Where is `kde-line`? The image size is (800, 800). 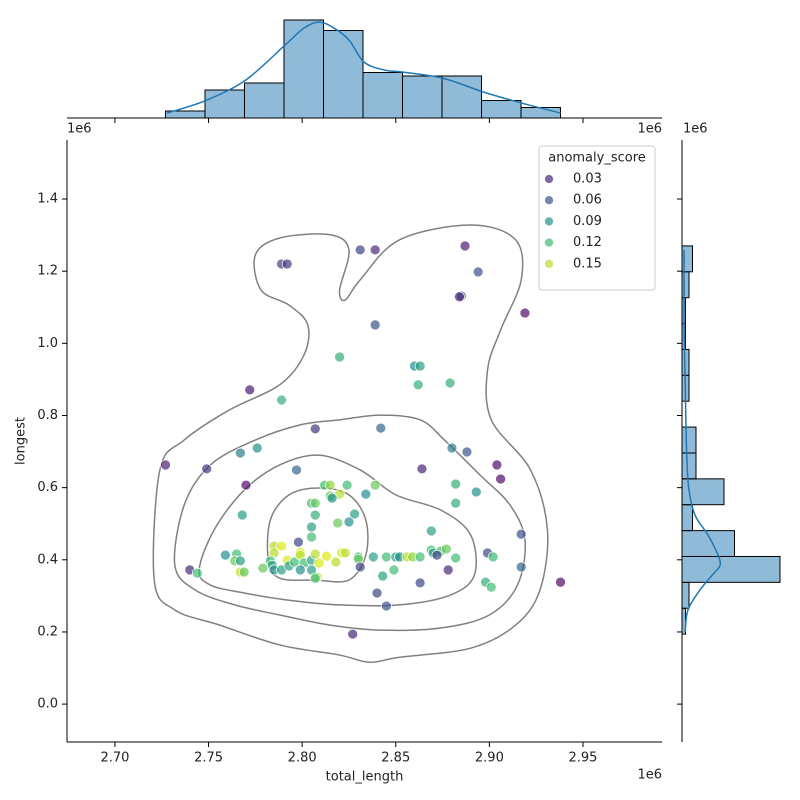 kde-line is located at coordinates (363, 67).